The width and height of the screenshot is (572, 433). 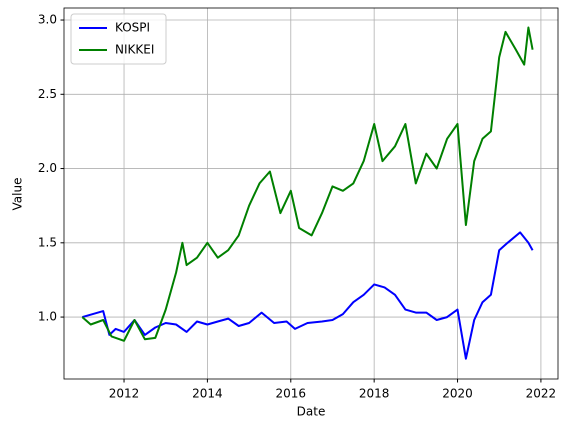 I want to click on y-tick-label: 1.0, so click(x=47, y=317).